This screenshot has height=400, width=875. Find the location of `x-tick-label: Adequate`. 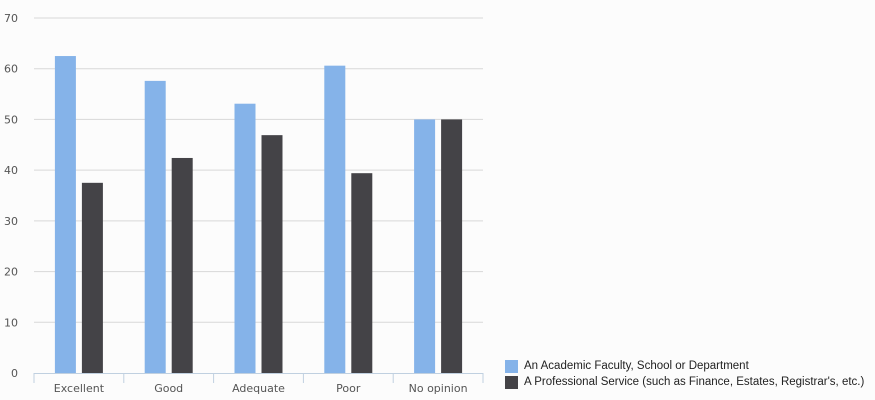

x-tick-label: Adequate is located at coordinates (258, 388).